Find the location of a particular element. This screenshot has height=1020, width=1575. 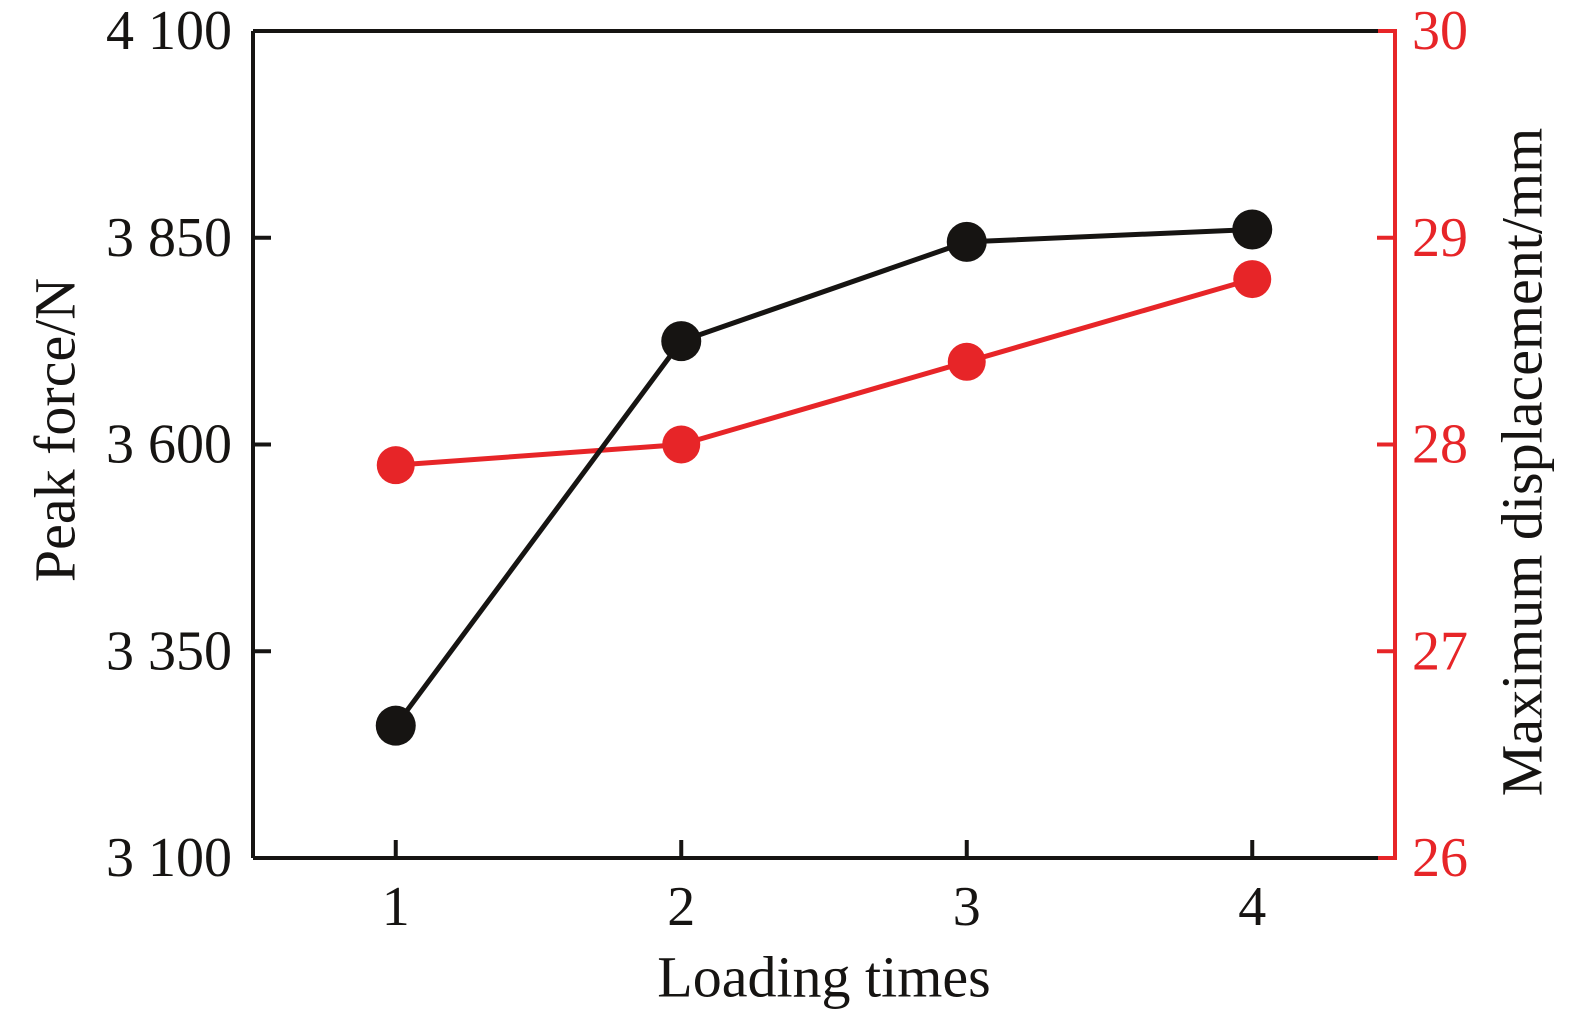

right-tick-label: 29 is located at coordinates (1440, 238).